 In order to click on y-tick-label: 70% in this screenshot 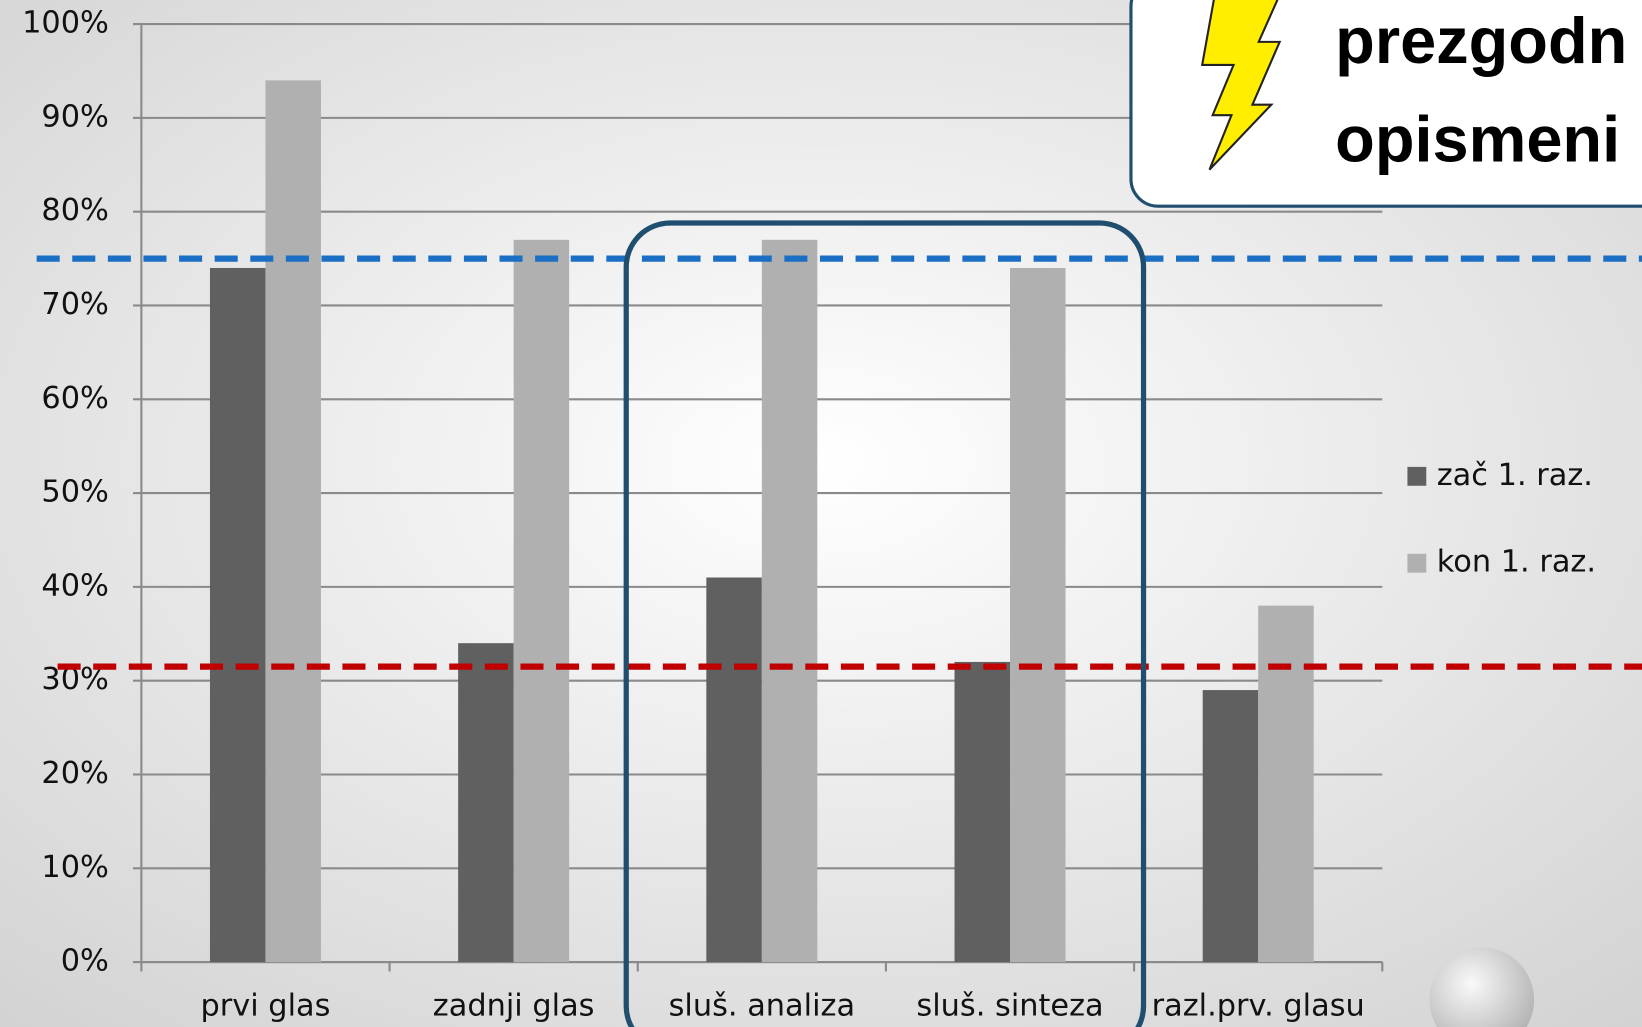, I will do `click(74, 304)`.